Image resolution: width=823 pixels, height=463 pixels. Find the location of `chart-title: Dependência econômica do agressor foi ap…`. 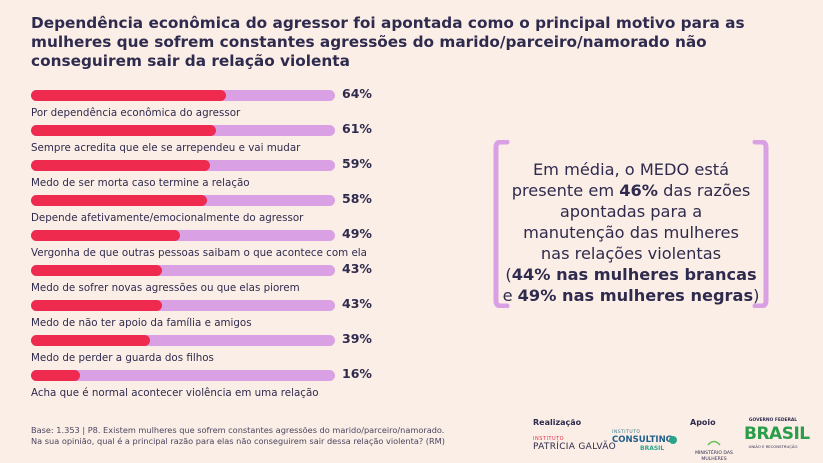

chart-title: Dependência econômica do agressor foi ap… is located at coordinates (388, 42).